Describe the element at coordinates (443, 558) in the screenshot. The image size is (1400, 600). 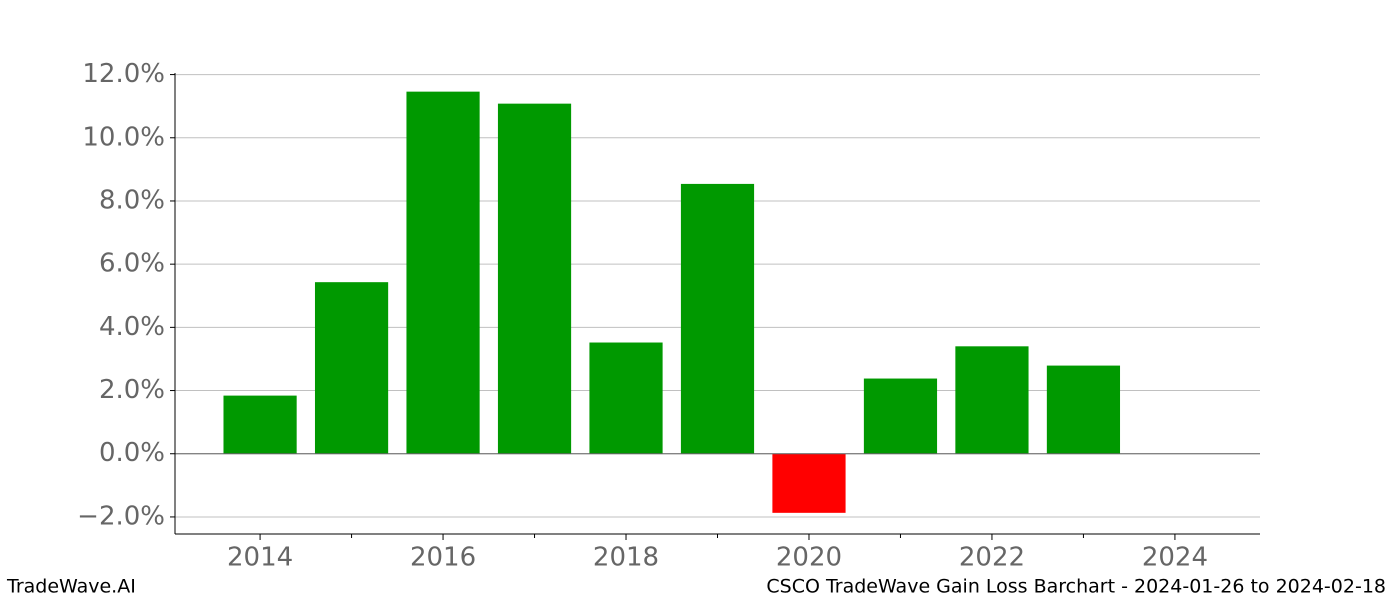
I see `x-tick-label: 2016` at that location.